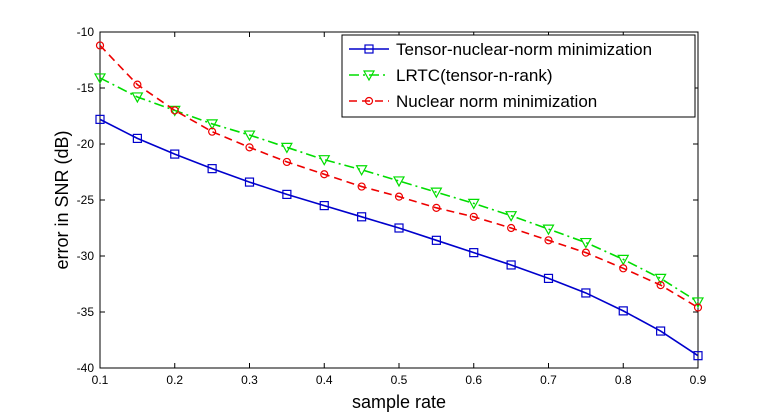  Describe the element at coordinates (174, 380) in the screenshot. I see `x-tick-label: 0.2` at that location.